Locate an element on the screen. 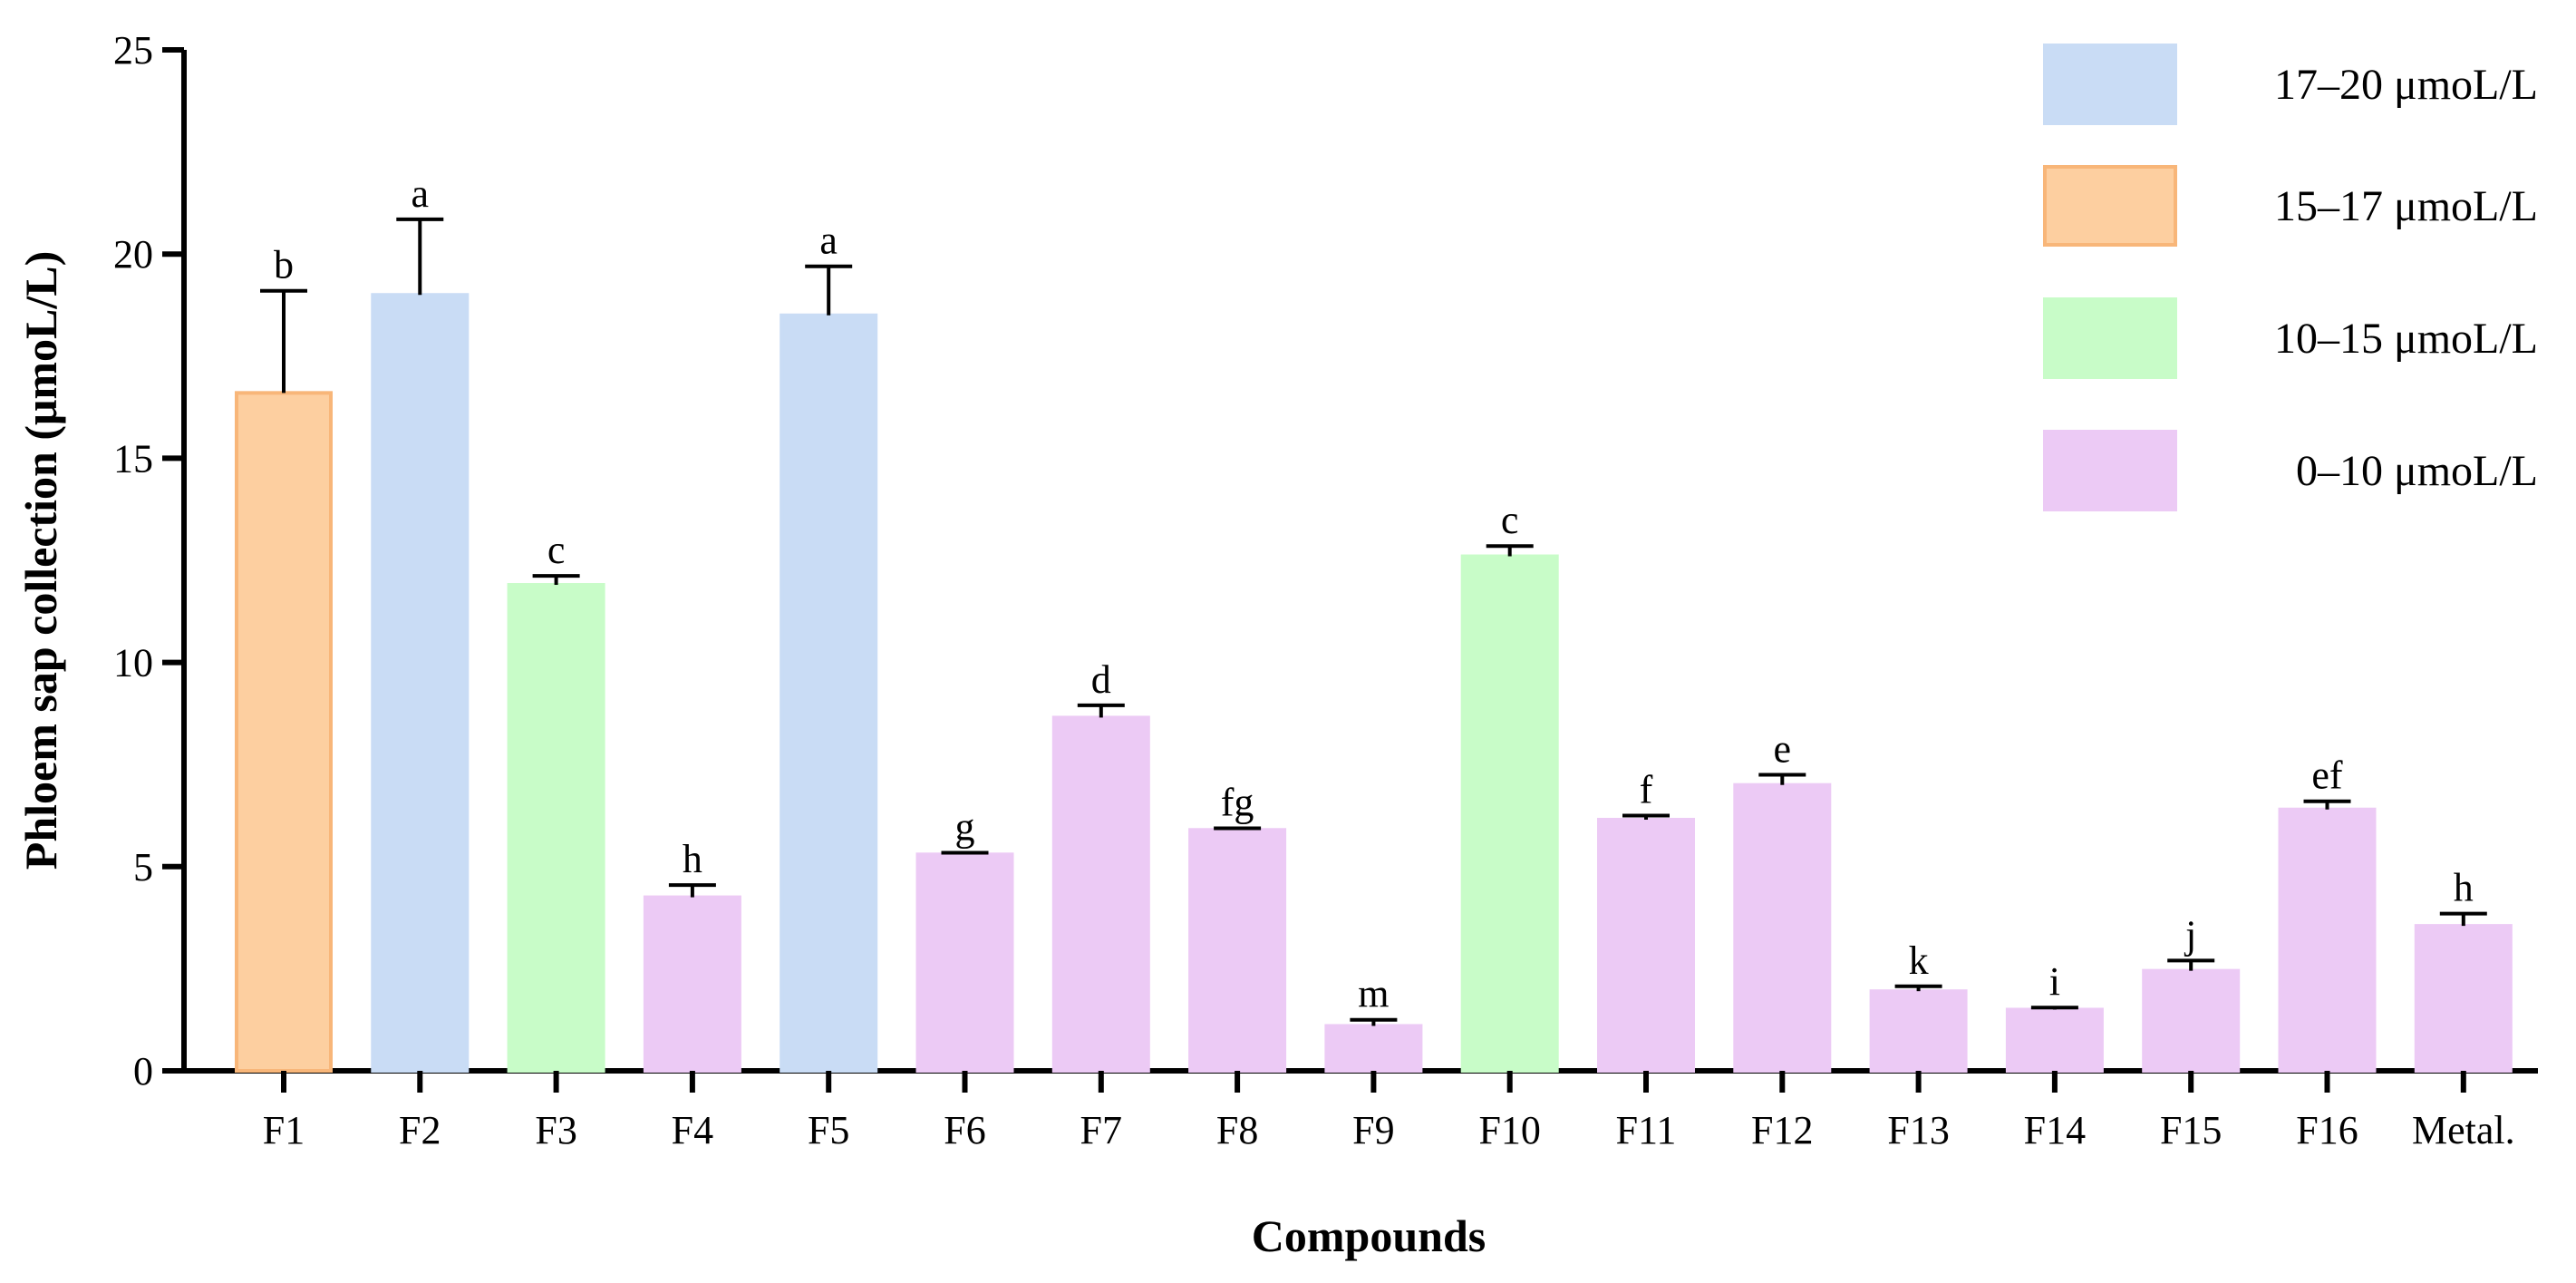 This screenshot has height=1283, width=2576. x-tick-label: F5 is located at coordinates (828, 1130).